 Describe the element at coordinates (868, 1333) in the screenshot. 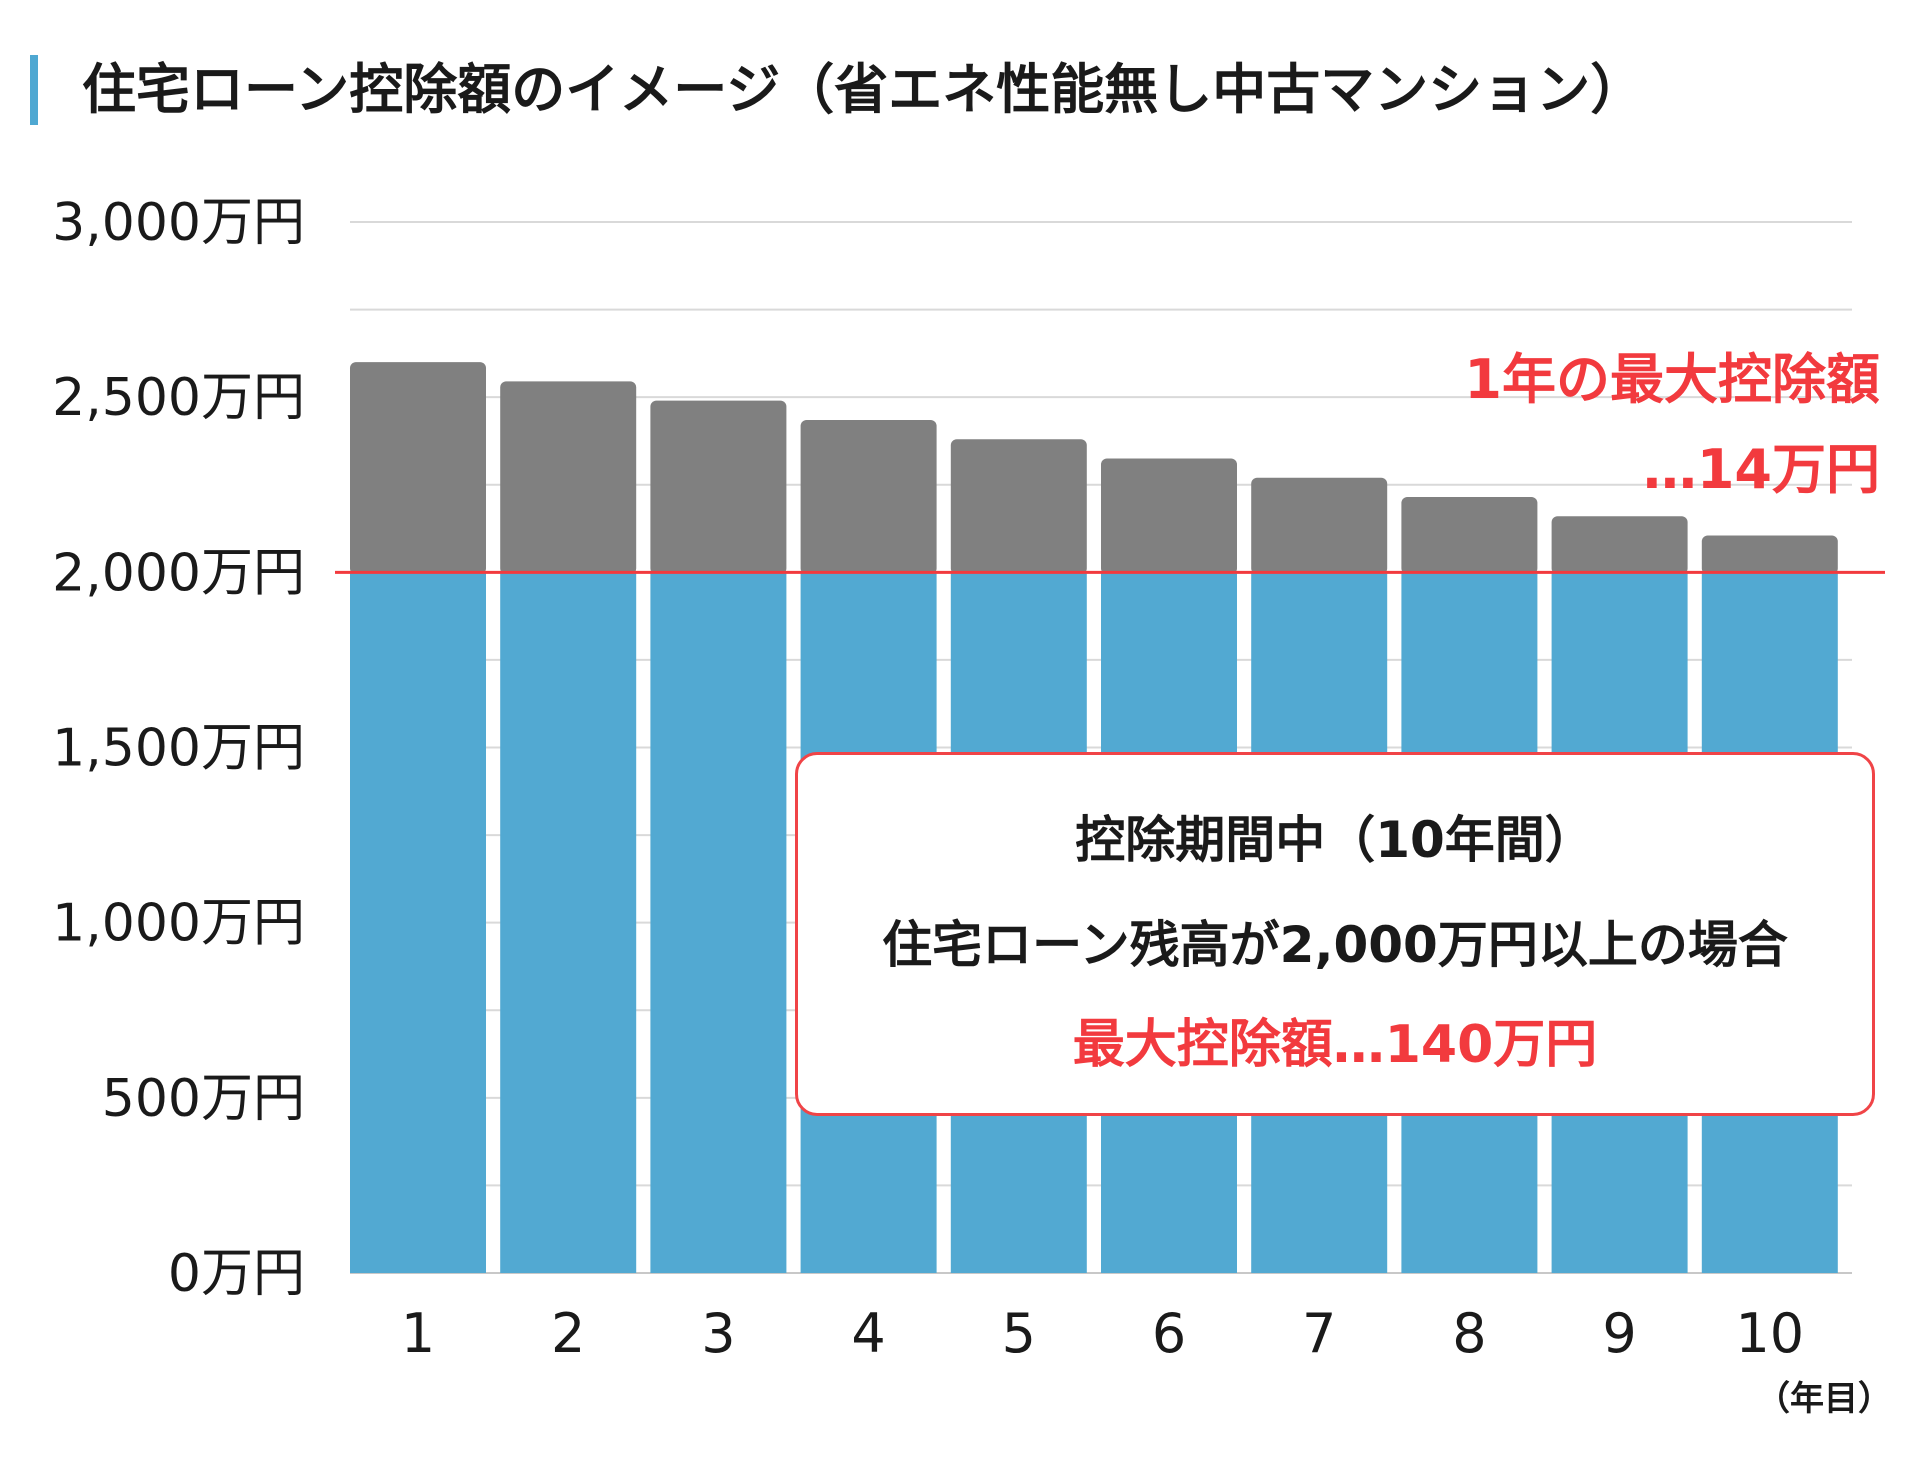

I see `x-tick-label: 4` at that location.